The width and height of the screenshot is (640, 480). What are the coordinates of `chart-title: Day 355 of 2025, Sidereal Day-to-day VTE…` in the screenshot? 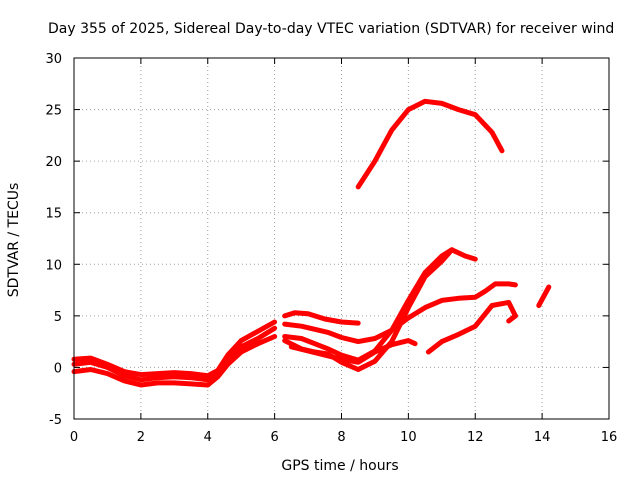 It's located at (331, 29).